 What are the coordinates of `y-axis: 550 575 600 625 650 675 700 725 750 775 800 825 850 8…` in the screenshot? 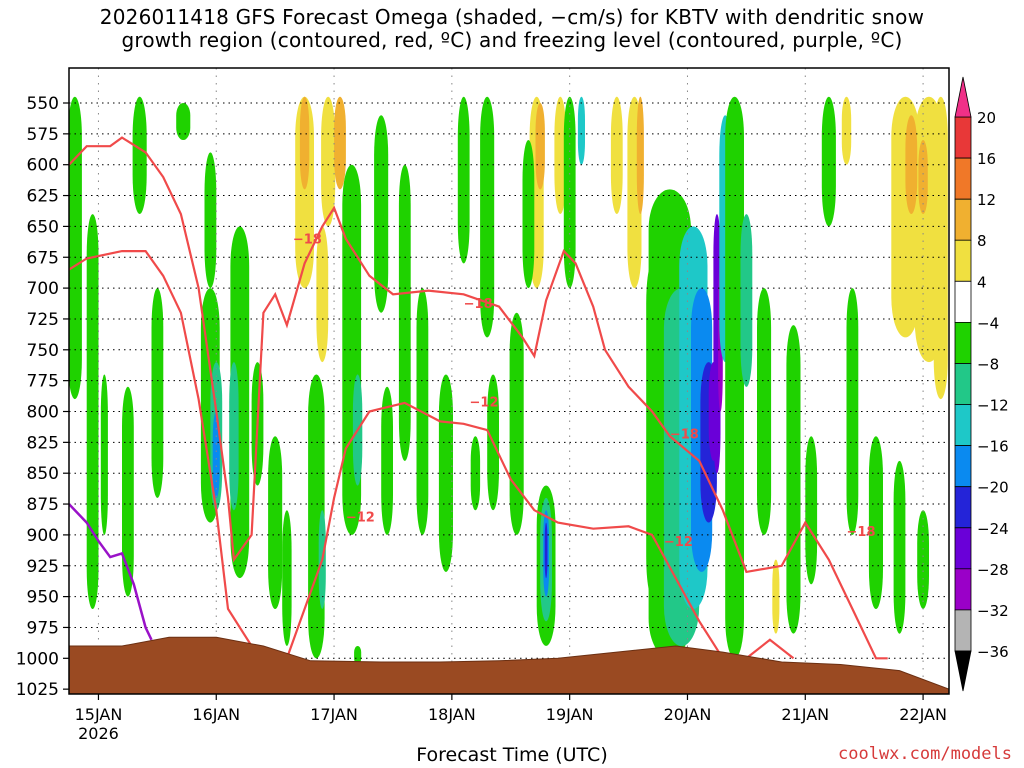 It's located at (42, 397).